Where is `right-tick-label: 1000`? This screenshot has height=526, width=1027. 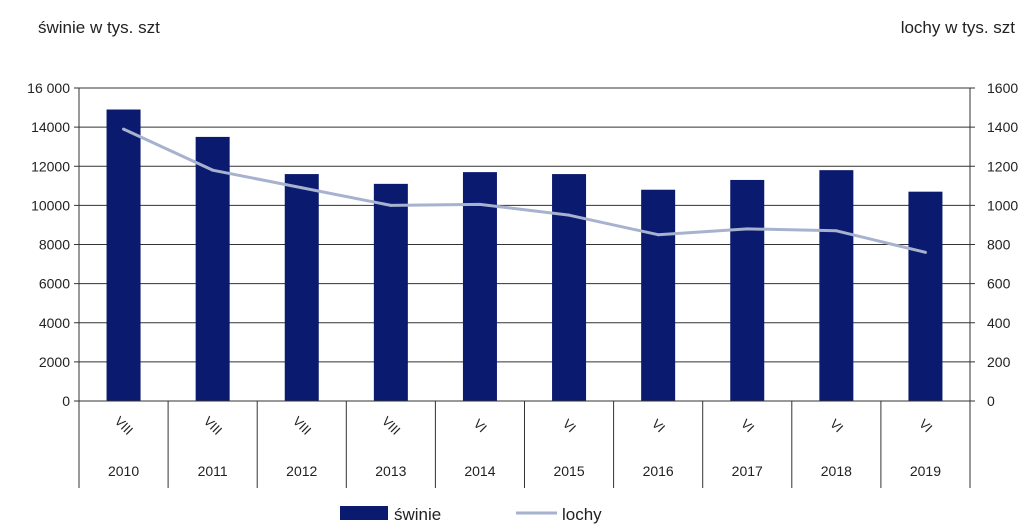 right-tick-label: 1000 is located at coordinates (1002, 205).